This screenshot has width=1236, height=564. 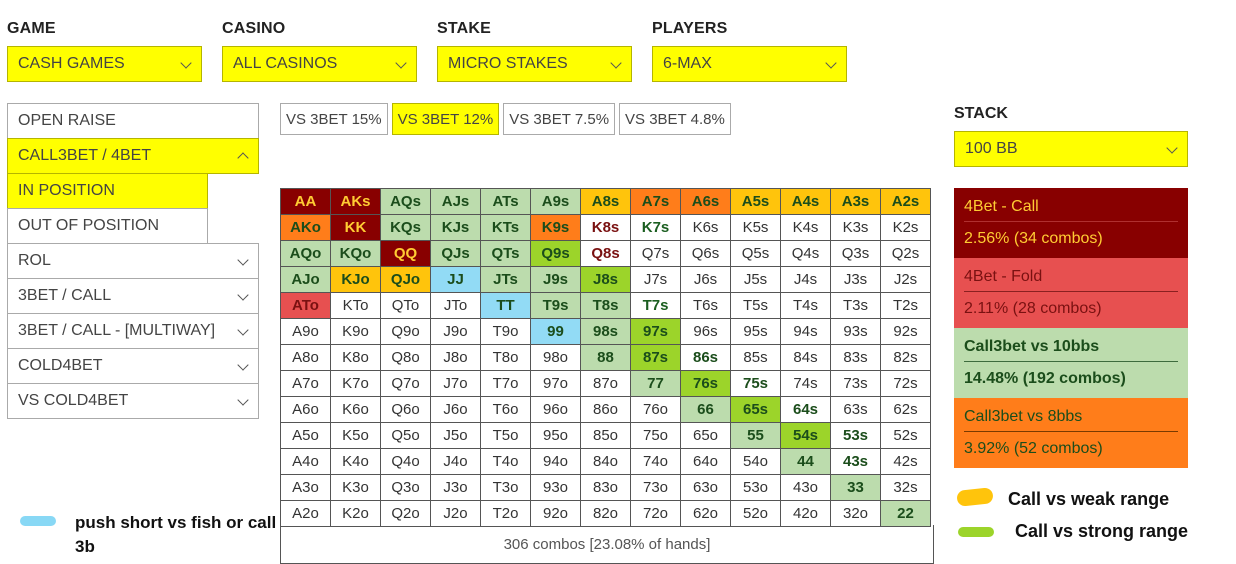 I want to click on hand-cell: 84s, so click(x=805, y=357).